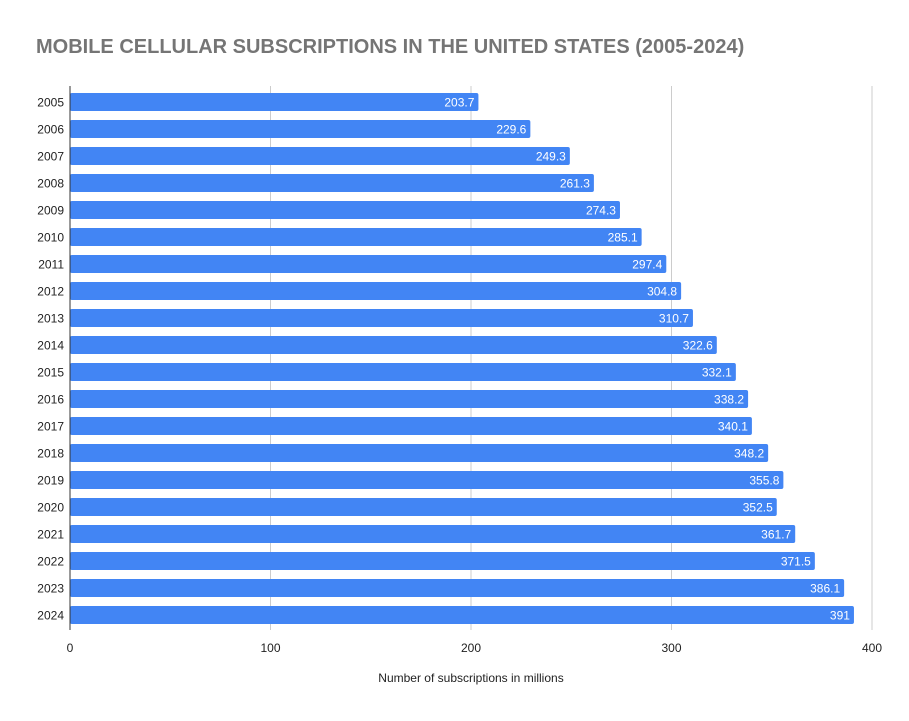 Image resolution: width=909 pixels, height=721 pixels. What do you see at coordinates (50, 103) in the screenshot?
I see `y-tick-label: 2005` at bounding box center [50, 103].